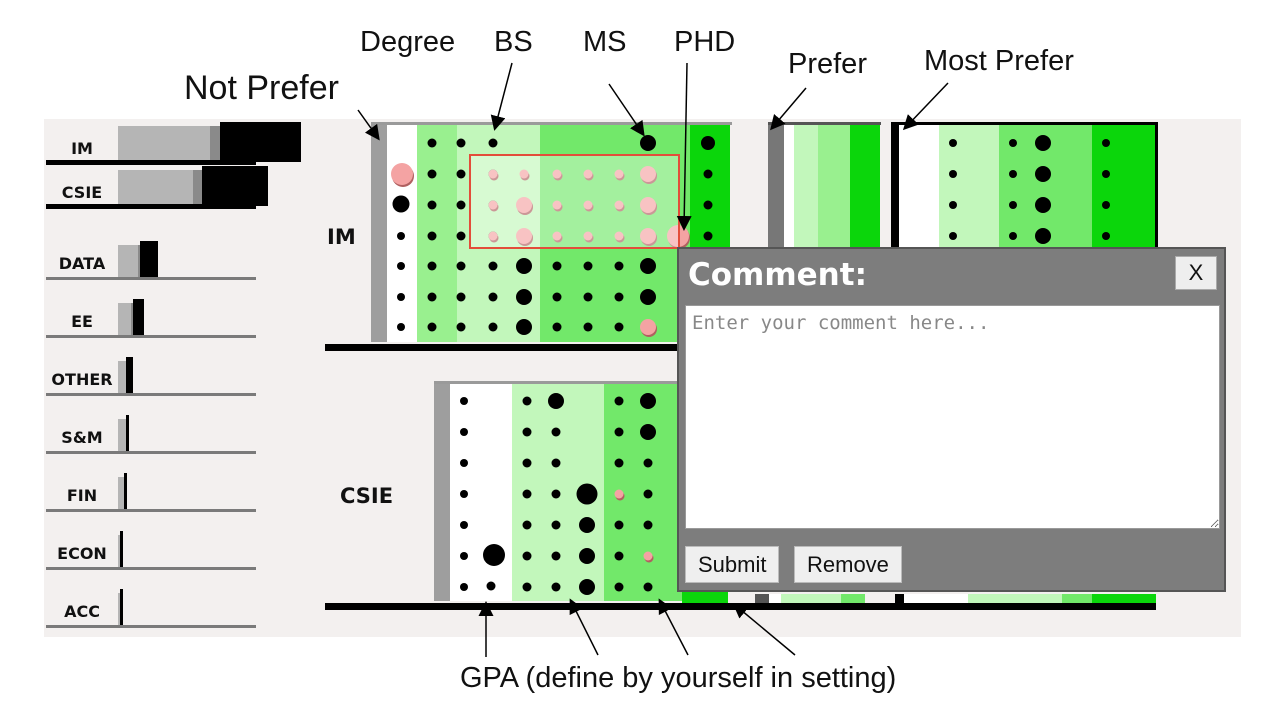  What do you see at coordinates (732, 564) in the screenshot?
I see `submit-button: Submit` at bounding box center [732, 564].